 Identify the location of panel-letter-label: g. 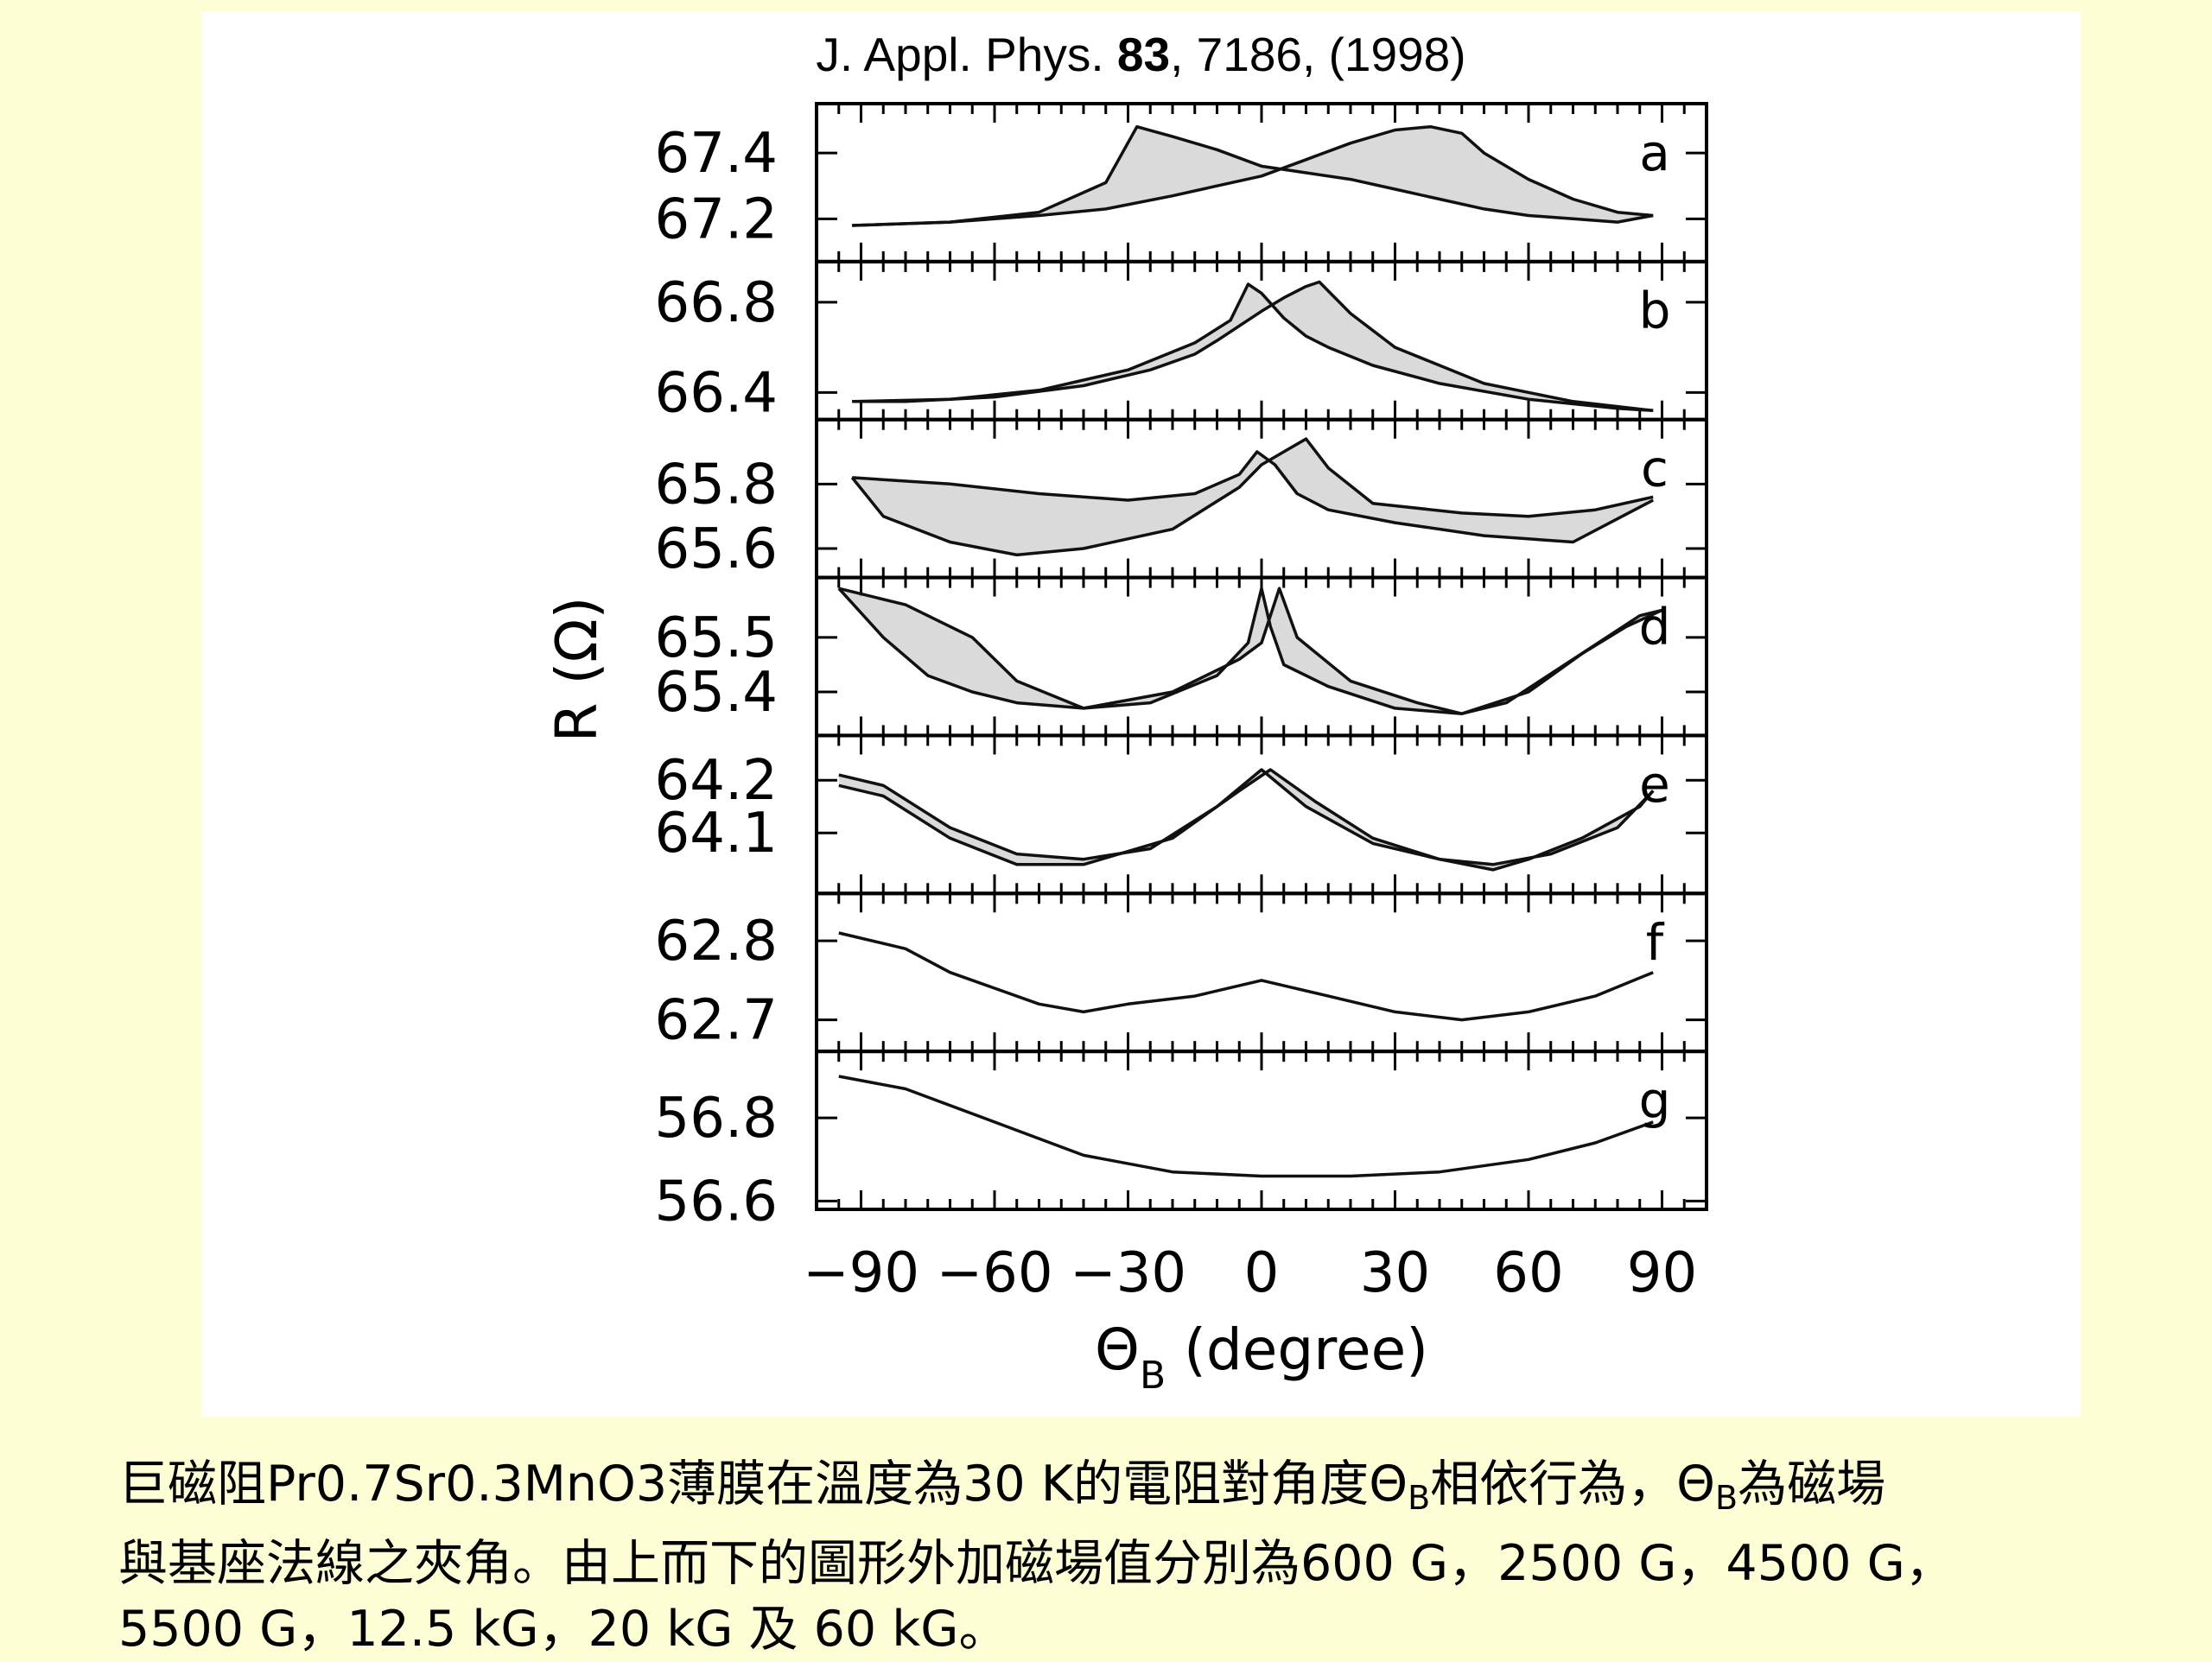
(1655, 1100).